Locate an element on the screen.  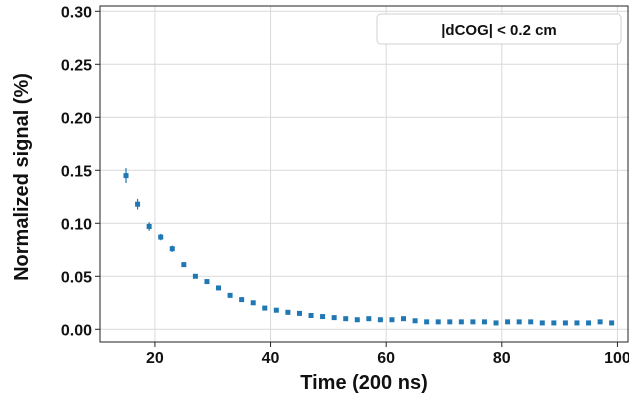
y-tick-label: 0.25 is located at coordinates (76, 65).